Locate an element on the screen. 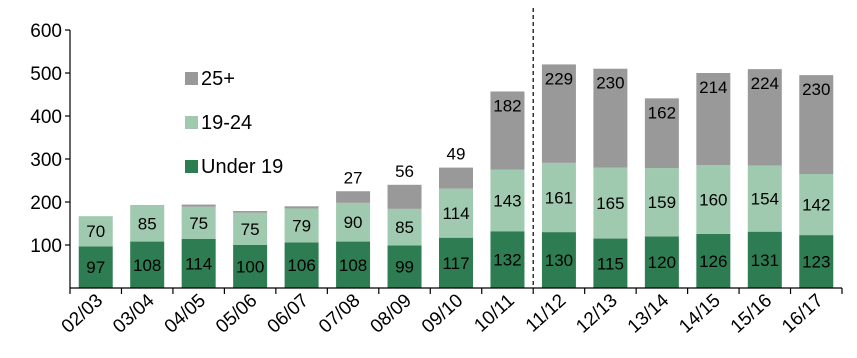  x-tick-label: 12/13 is located at coordinates (596, 313).